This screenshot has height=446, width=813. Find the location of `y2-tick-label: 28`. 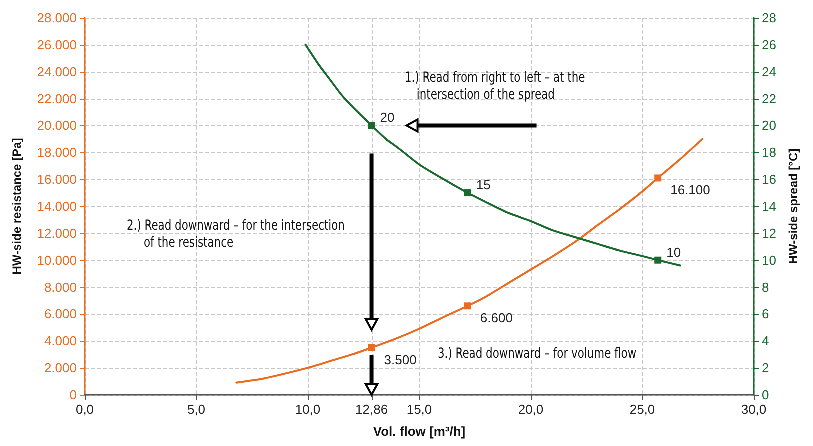

y2-tick-label: 28 is located at coordinates (769, 18).